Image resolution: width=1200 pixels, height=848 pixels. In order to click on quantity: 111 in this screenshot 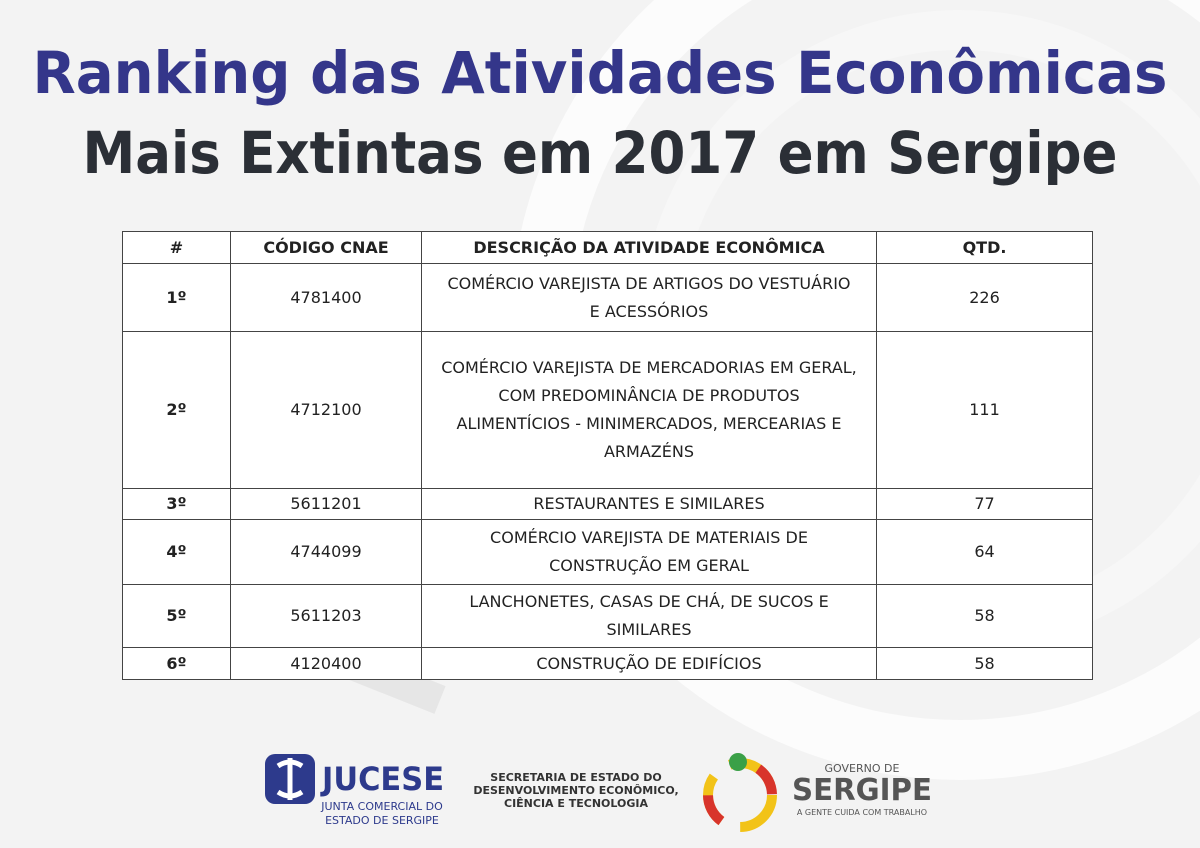, I will do `click(984, 410)`.